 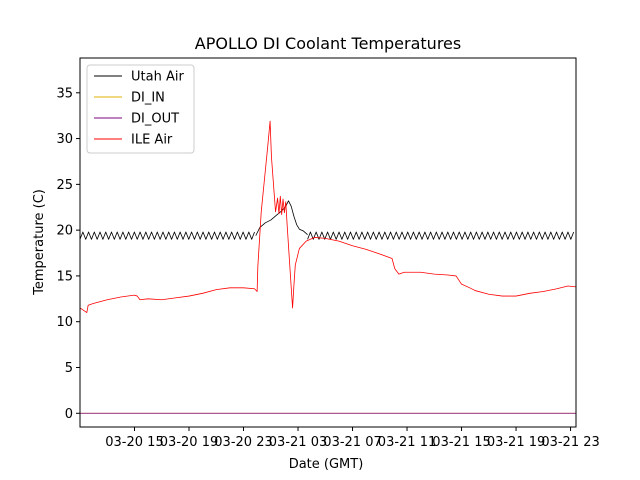 What do you see at coordinates (298, 442) in the screenshot?
I see `x-tick-label: 03-21 03` at bounding box center [298, 442].